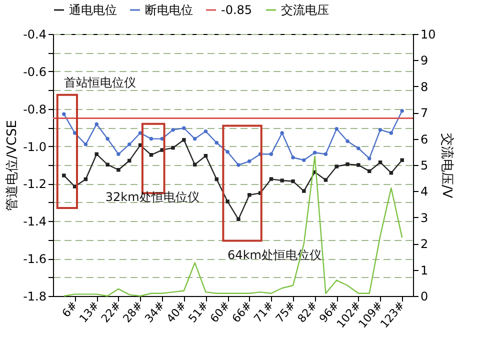 The image size is (486, 344). Describe the element at coordinates (169, 10) in the screenshot. I see `legend-label: 断电电位` at that location.